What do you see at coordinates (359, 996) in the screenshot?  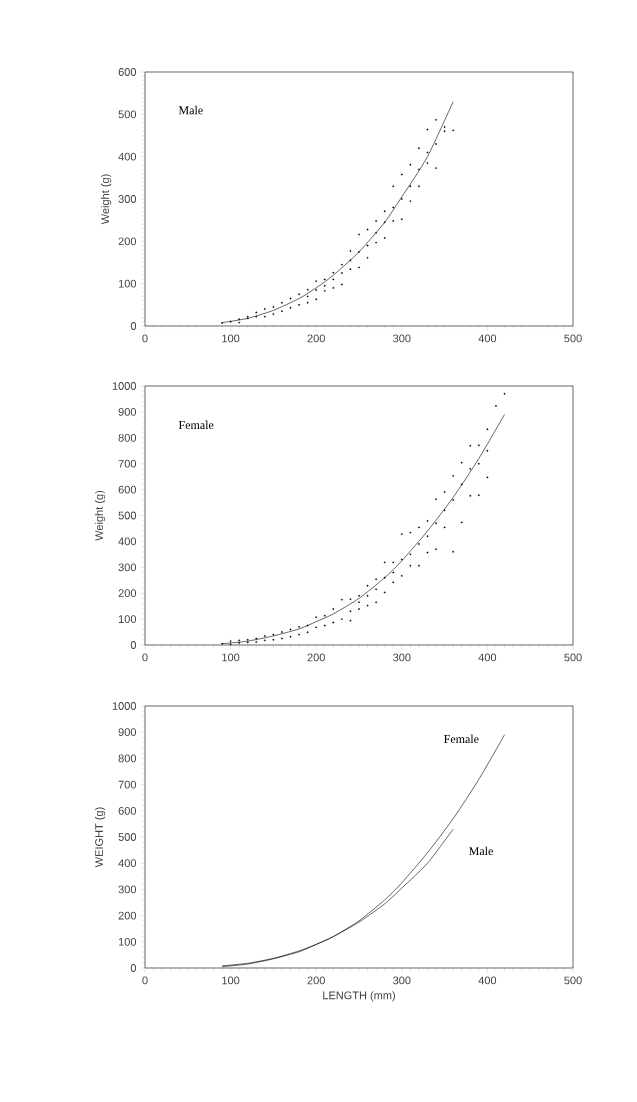 I see `x-axis-title: LENGTH (mm)` at bounding box center [359, 996].